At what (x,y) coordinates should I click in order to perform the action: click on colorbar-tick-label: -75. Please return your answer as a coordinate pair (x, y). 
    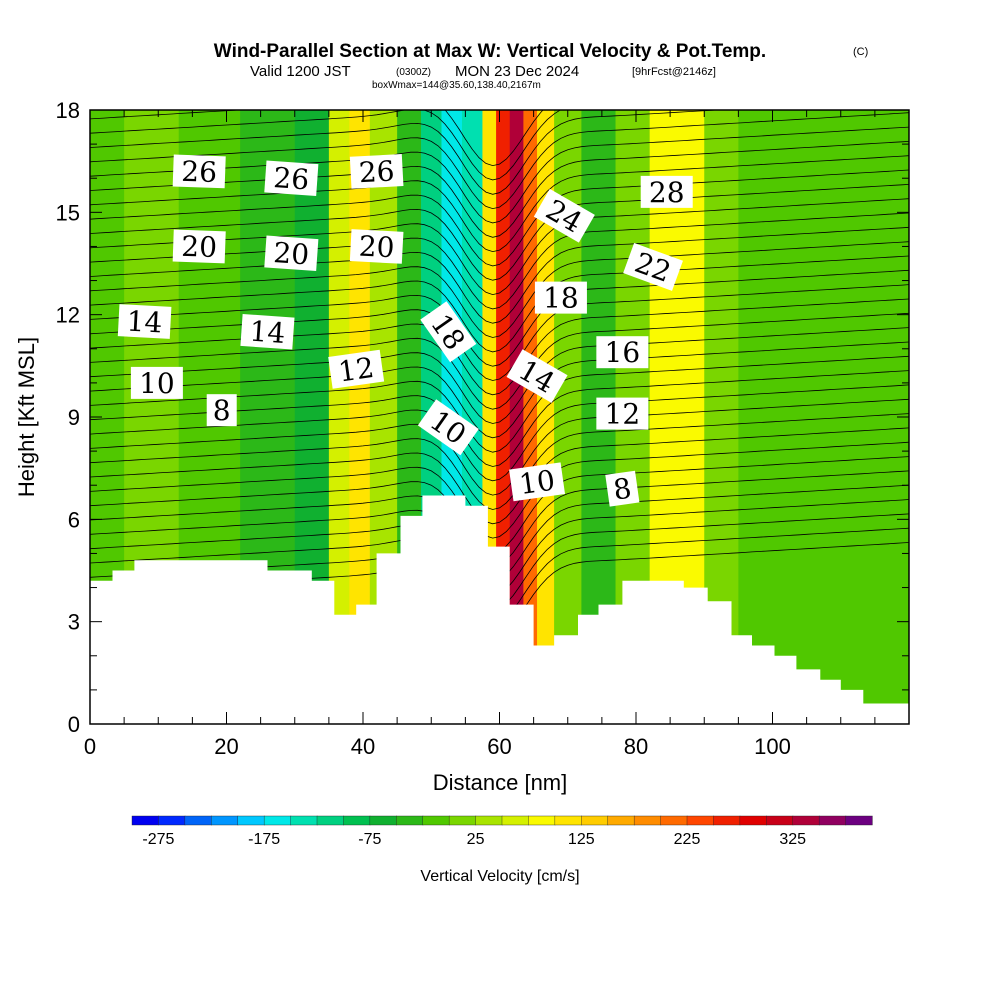
    Looking at the image, I should click on (369, 839).